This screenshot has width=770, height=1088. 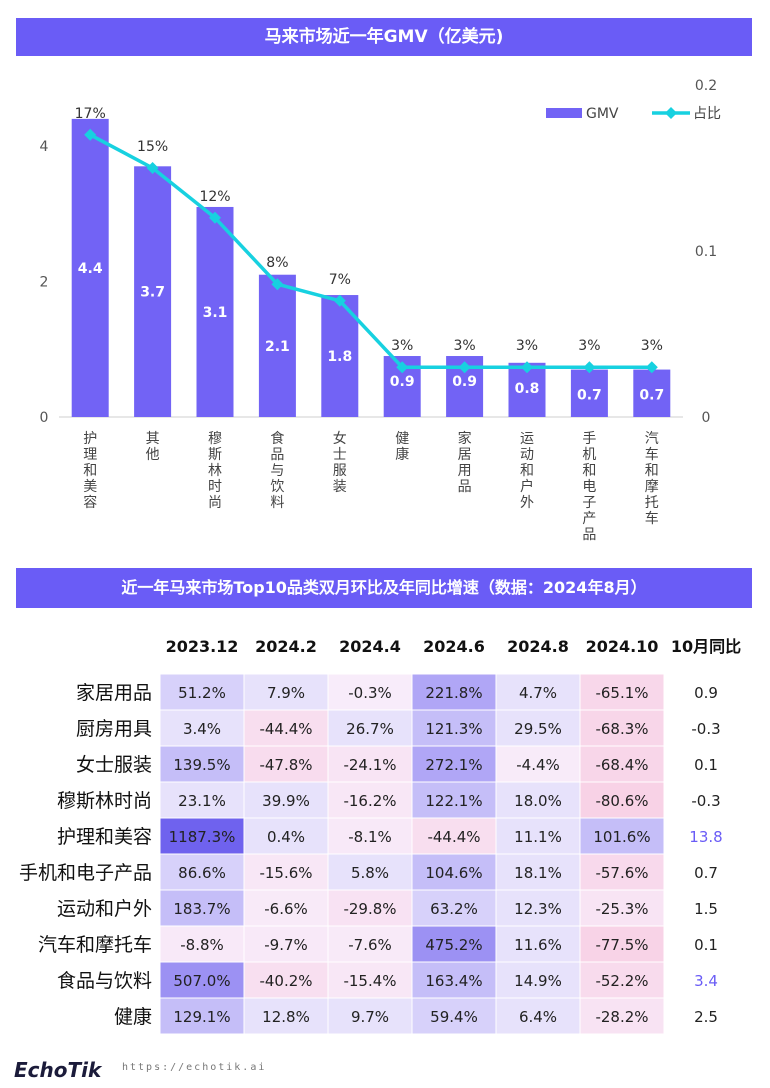 I want to click on x-category-label-char: 护, so click(x=90, y=439).